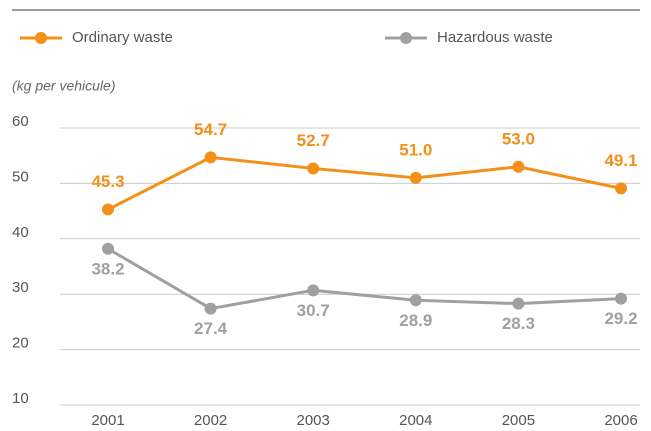  What do you see at coordinates (107, 420) in the screenshot?
I see `x-tick-label: 2001` at bounding box center [107, 420].